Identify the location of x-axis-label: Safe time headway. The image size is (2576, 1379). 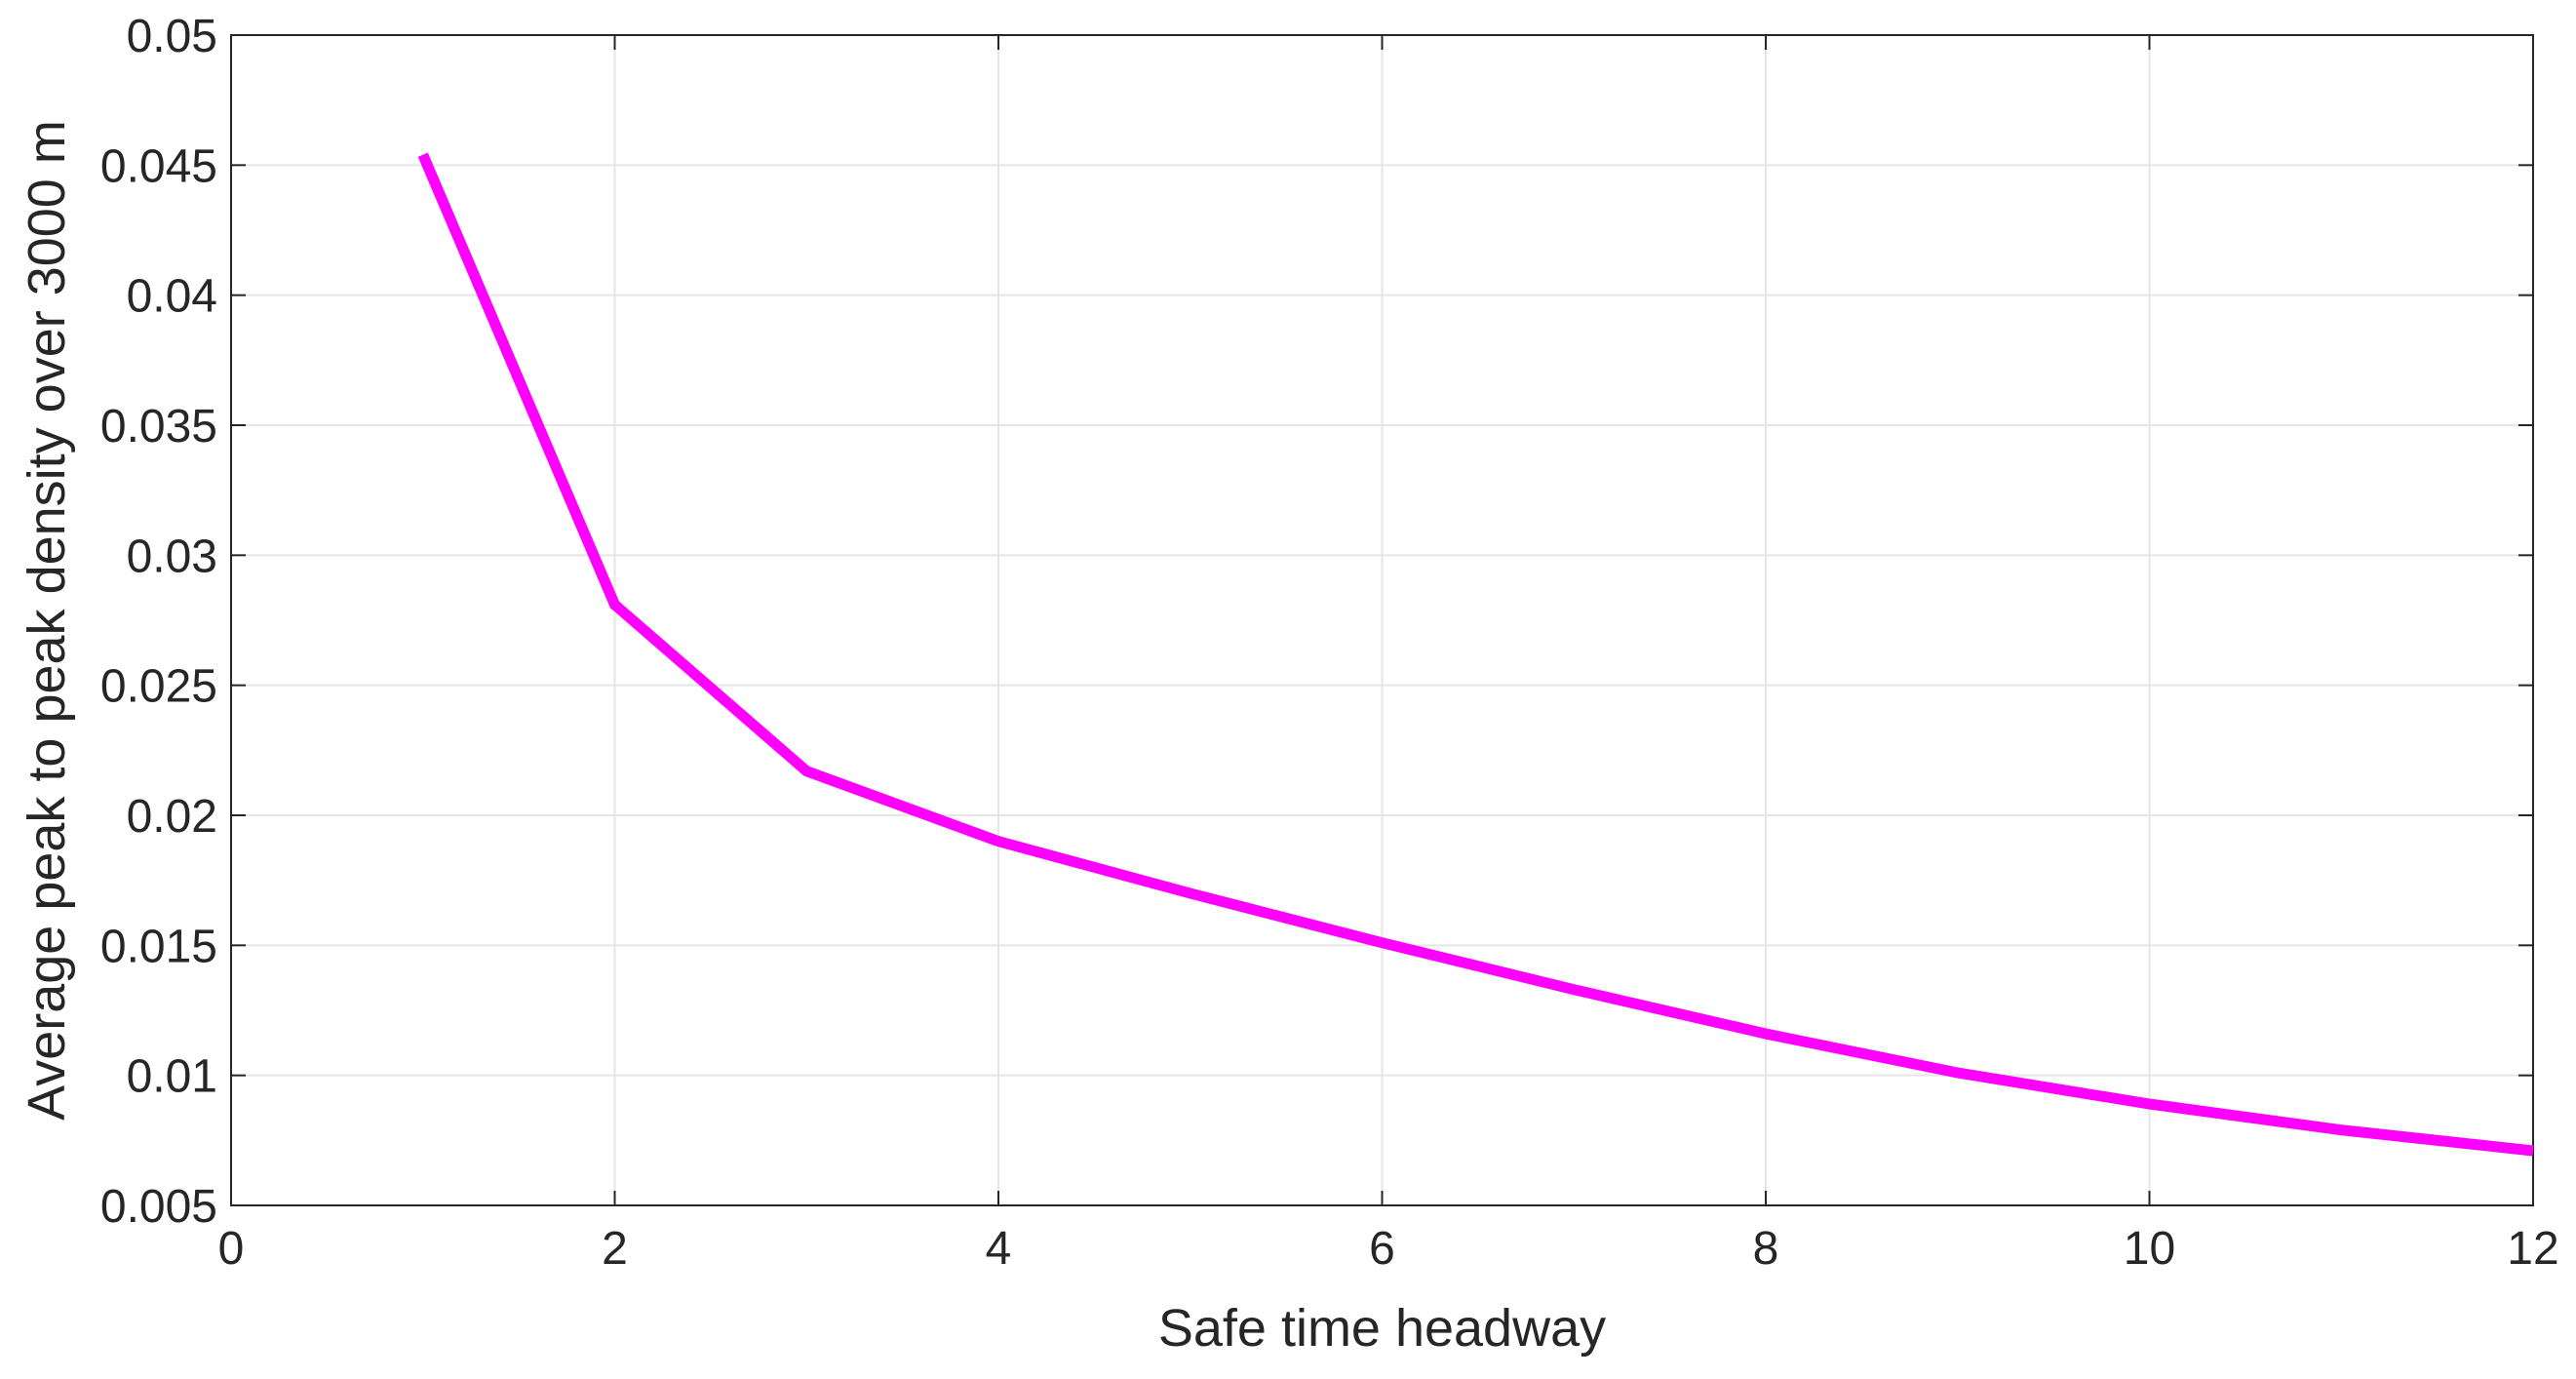
(1382, 1328).